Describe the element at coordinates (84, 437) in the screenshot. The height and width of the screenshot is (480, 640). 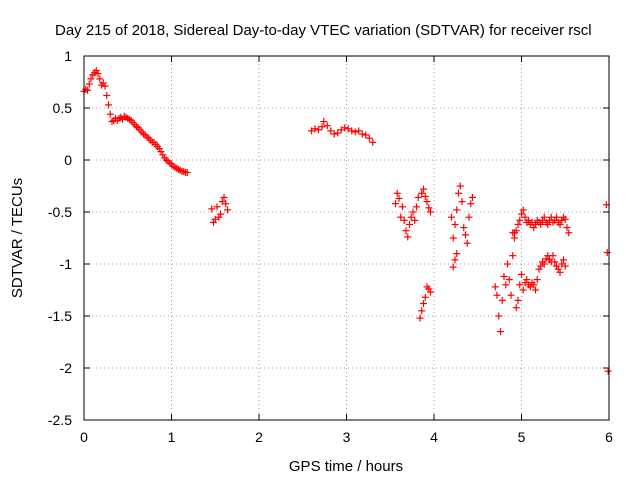
I see `x-tick-label: 0` at that location.